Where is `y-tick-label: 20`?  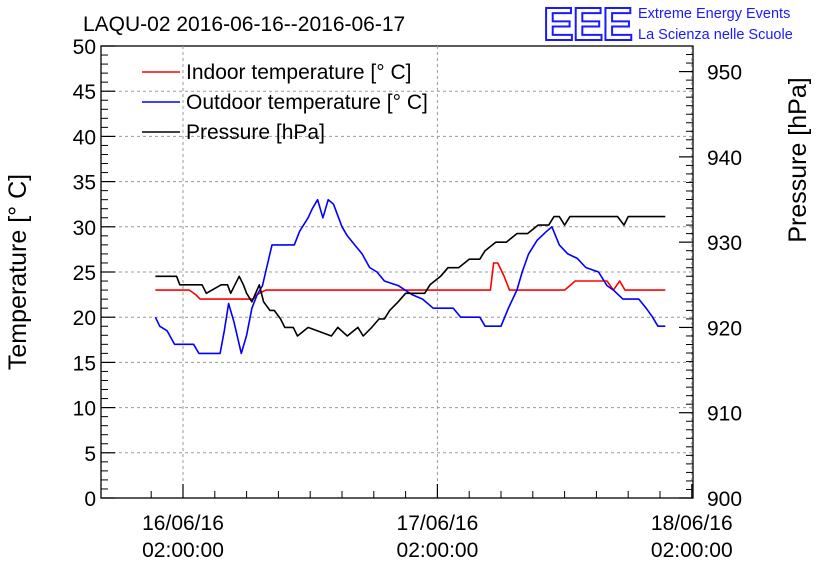 y-tick-label: 20 is located at coordinates (84, 318).